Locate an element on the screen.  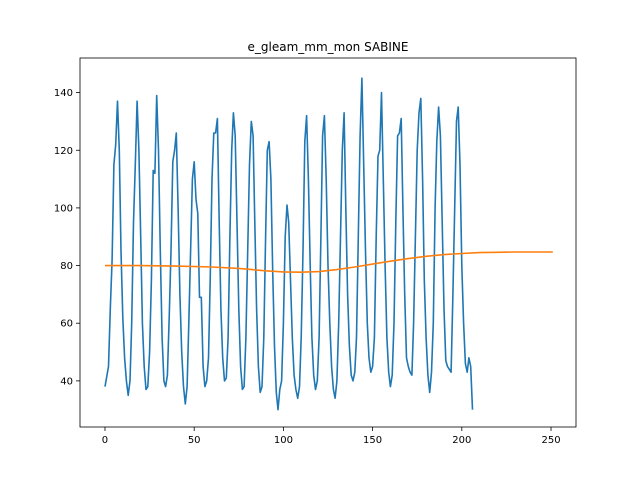
y-tick-label: 140 is located at coordinates (63, 93).